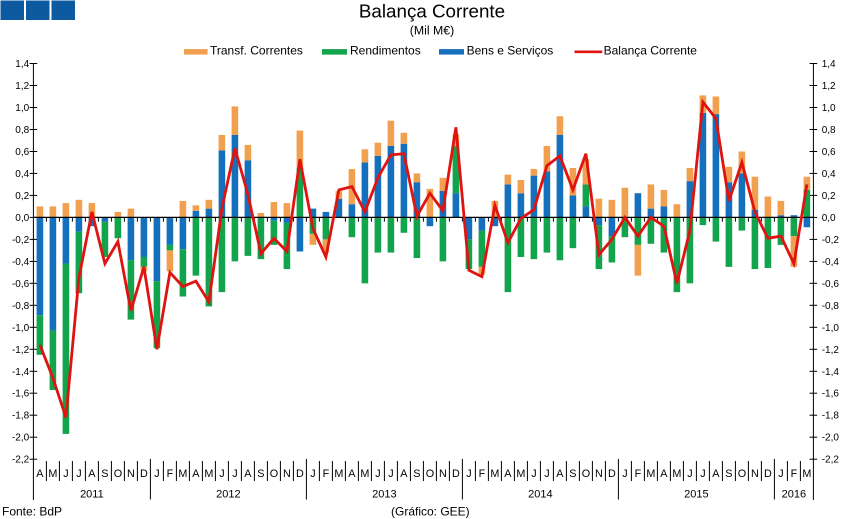 Image resolution: width=850 pixels, height=519 pixels. Describe the element at coordinates (21, 438) in the screenshot. I see `svg-text: -2,0` at that location.